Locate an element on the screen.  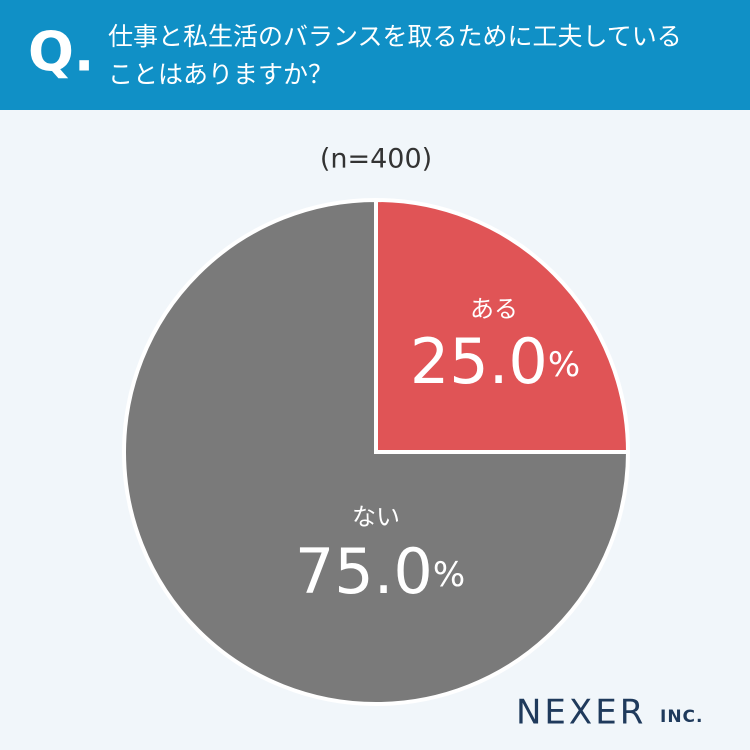
title-line: ことはありますか？ is located at coordinates (220, 74).